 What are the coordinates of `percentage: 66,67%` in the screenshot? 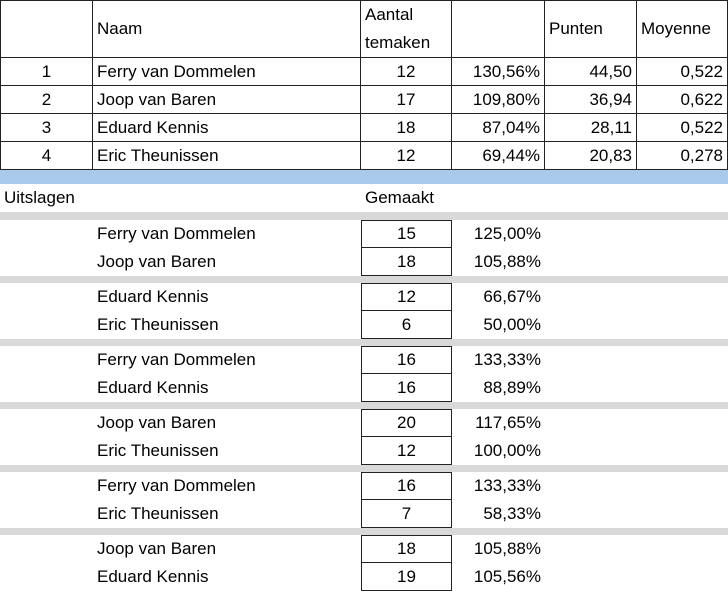 It's located at (512, 296).